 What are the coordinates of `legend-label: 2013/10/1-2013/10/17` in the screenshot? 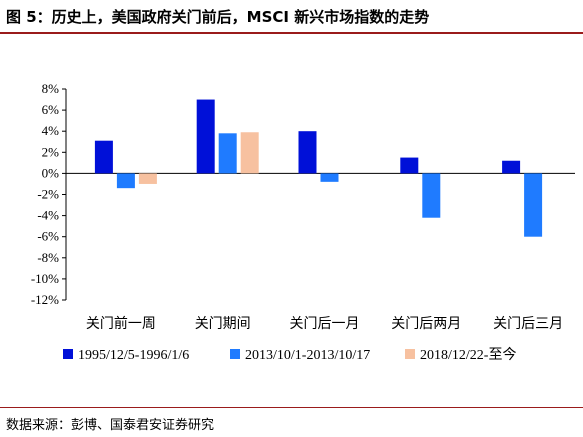 It's located at (307, 355).